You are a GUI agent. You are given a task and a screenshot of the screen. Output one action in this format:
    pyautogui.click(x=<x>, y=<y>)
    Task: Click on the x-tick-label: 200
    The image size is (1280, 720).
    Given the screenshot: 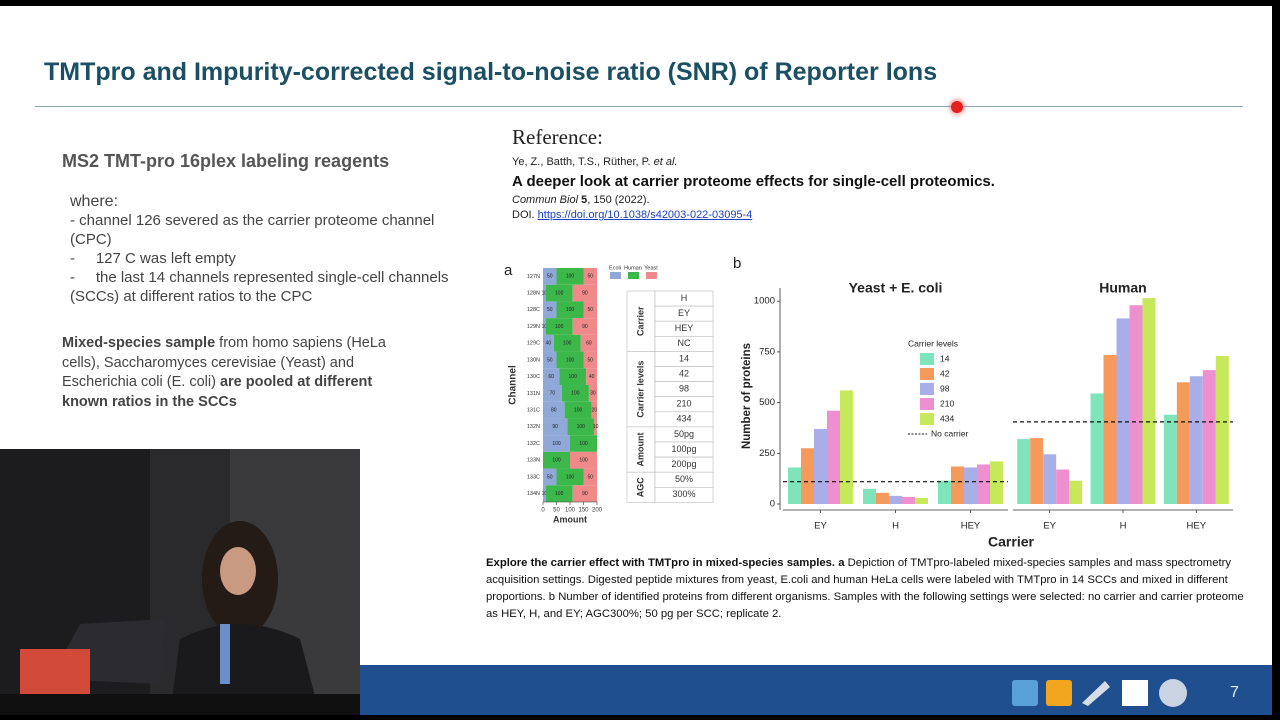 What is the action you would take?
    pyautogui.click(x=597, y=511)
    